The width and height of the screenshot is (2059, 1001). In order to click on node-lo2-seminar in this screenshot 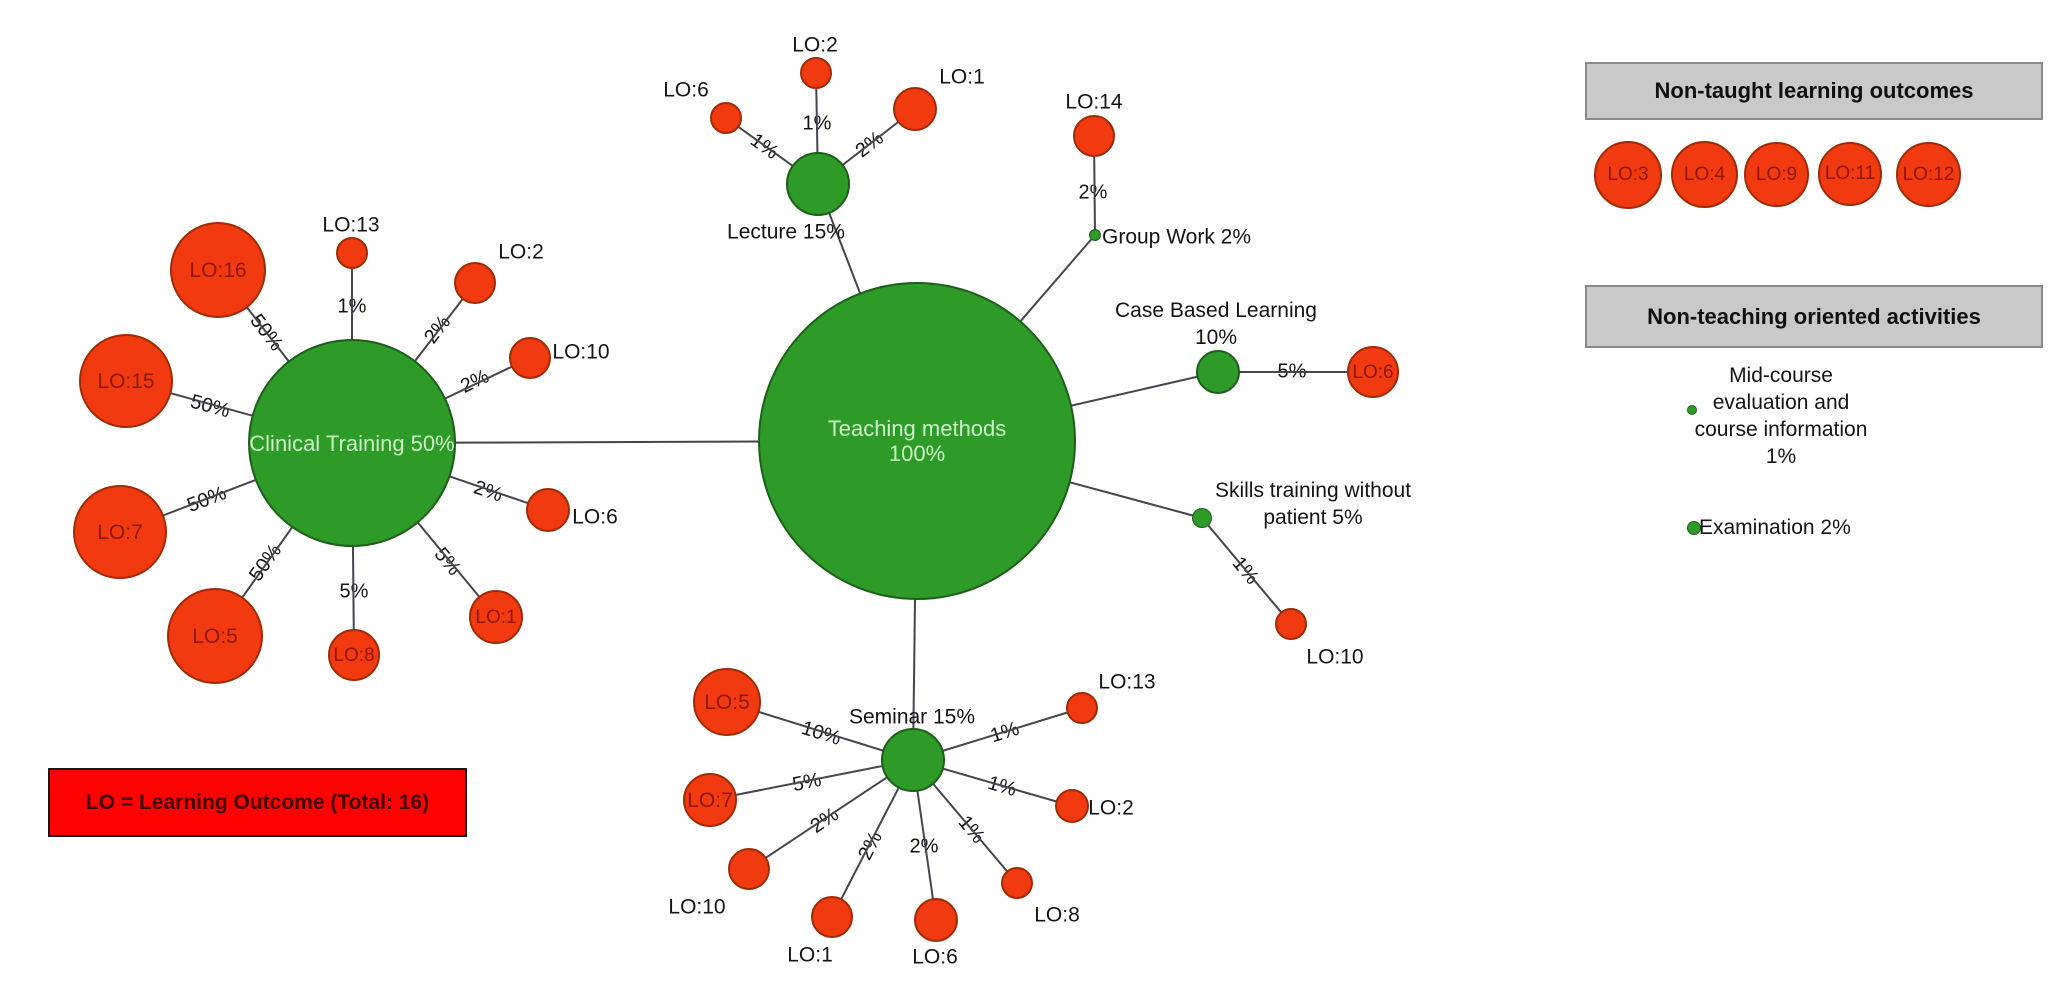, I will do `click(1072, 806)`.